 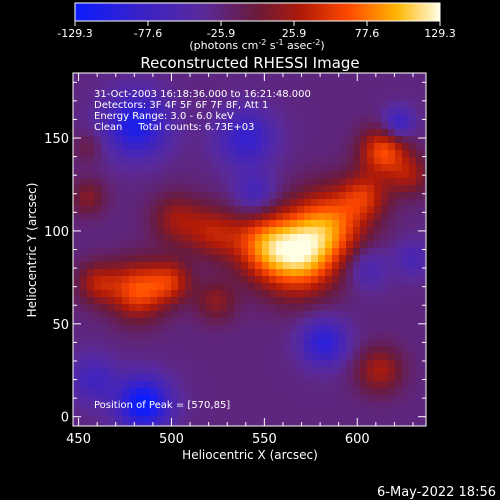 I want to click on x-tick-label: 550, so click(x=264, y=439).